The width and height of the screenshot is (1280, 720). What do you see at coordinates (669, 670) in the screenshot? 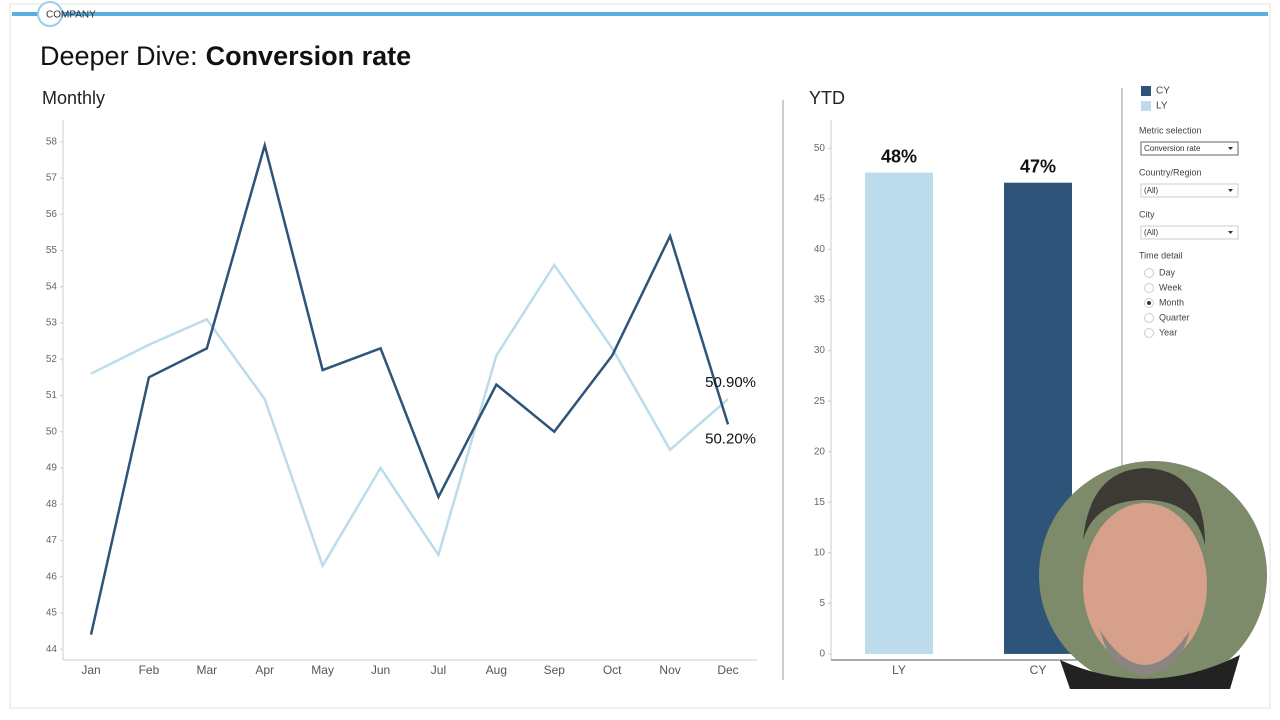
I see `x-tick-label: Nov` at bounding box center [669, 670].